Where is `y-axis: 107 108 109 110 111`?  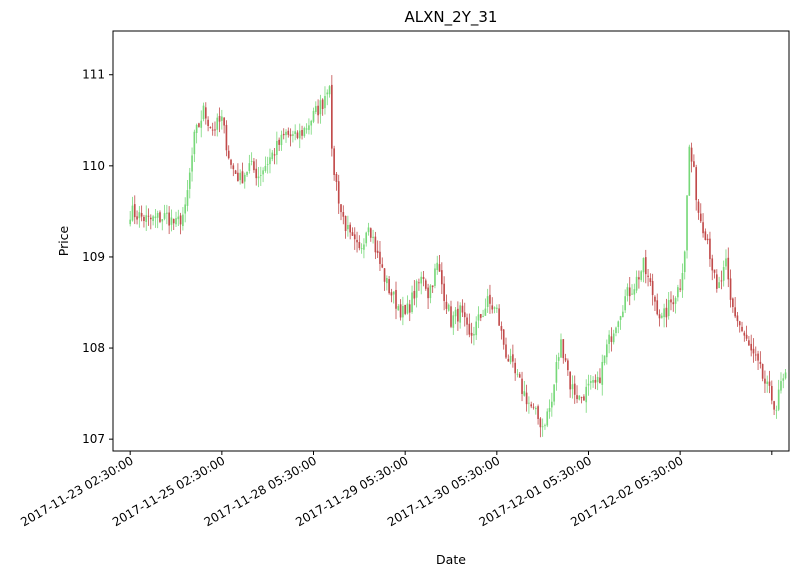 y-axis: 107 108 109 110 111 is located at coordinates (97, 257).